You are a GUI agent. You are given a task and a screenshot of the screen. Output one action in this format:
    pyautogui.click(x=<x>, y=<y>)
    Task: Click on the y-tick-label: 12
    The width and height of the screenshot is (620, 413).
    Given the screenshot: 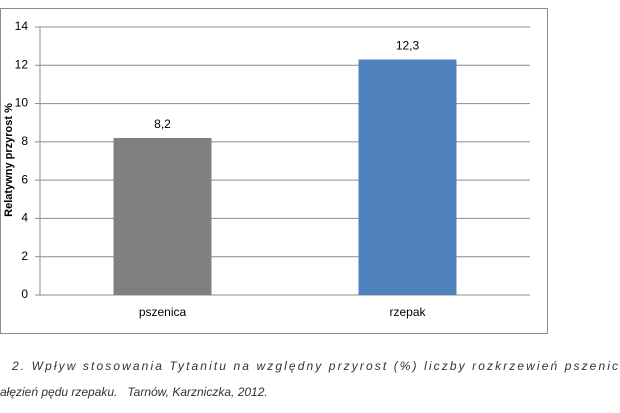 What is the action you would take?
    pyautogui.click(x=22, y=64)
    